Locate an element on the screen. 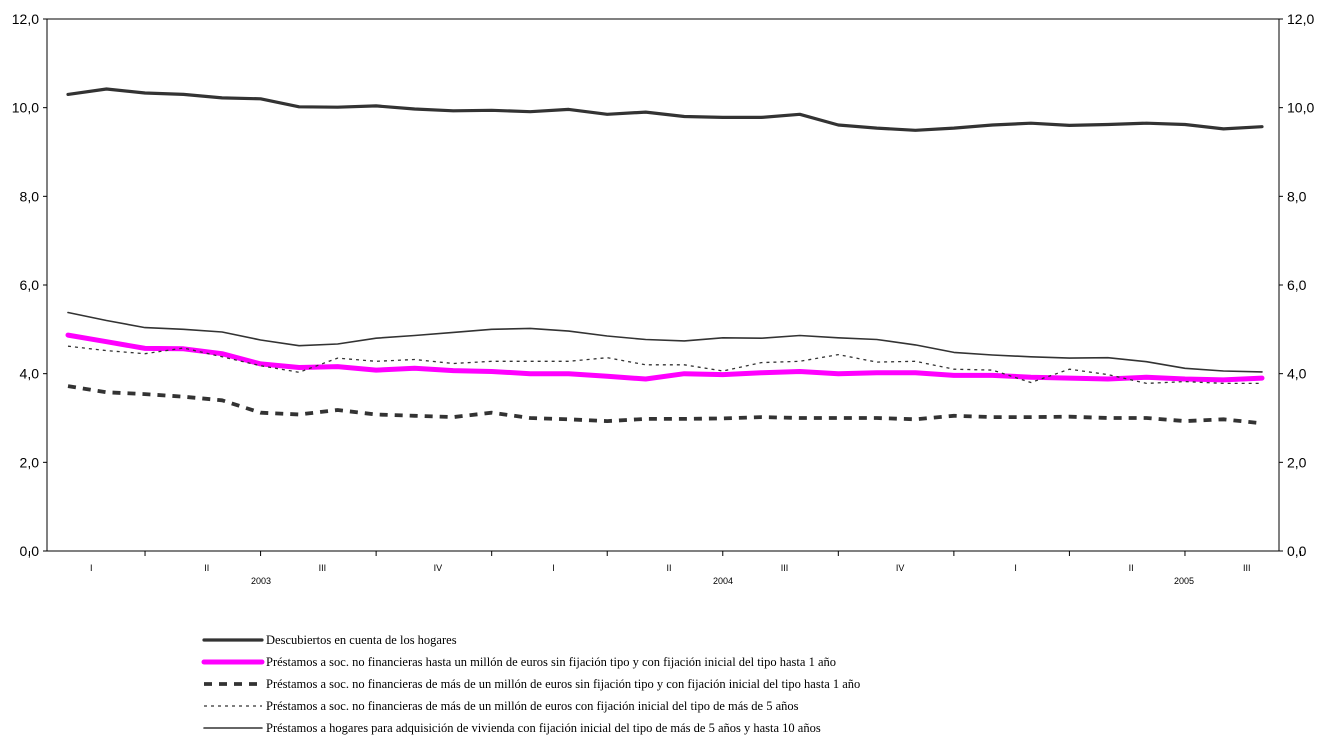 The height and width of the screenshot is (737, 1344). y-tick-label-right: 6,0 is located at coordinates (1297, 285).